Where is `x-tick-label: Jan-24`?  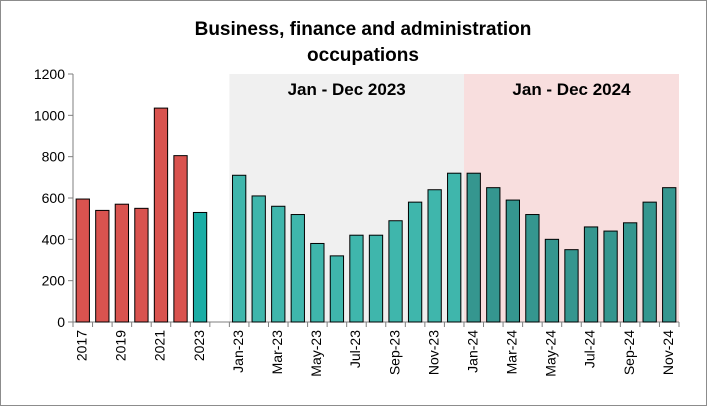 x-tick-label: Jan-24 is located at coordinates (472, 351).